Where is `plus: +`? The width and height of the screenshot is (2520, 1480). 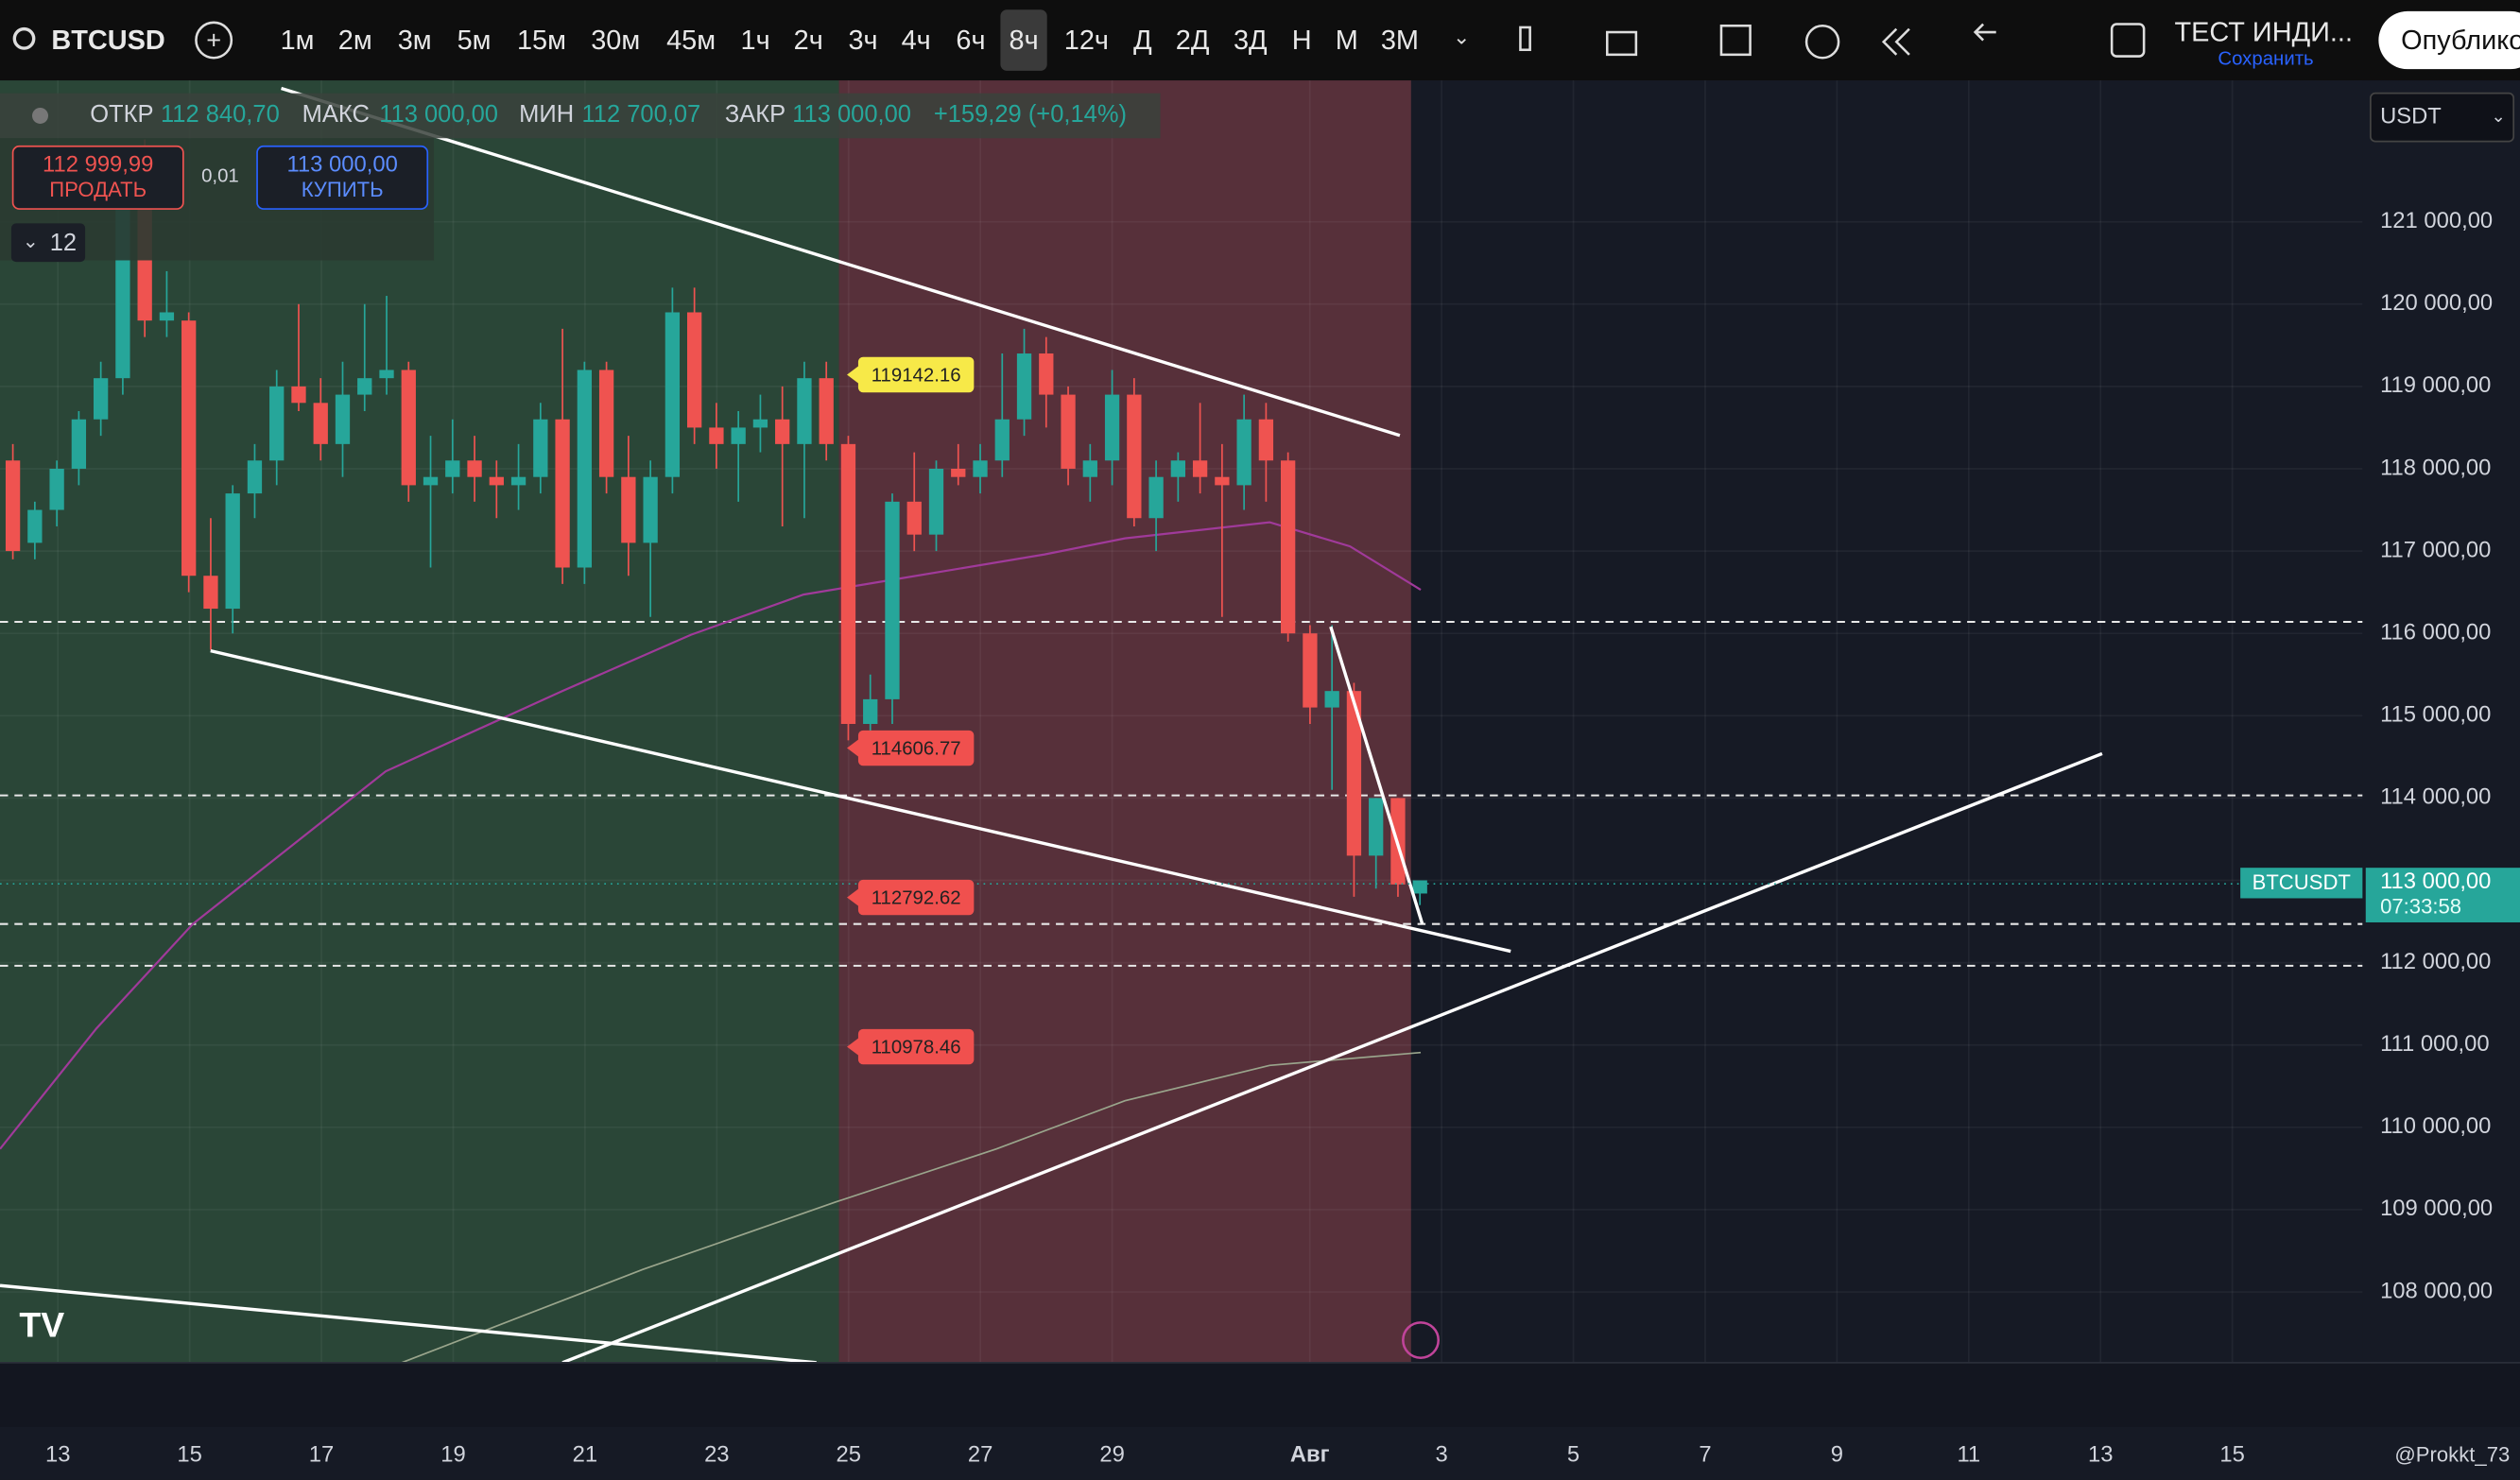 plus: + is located at coordinates (213, 39).